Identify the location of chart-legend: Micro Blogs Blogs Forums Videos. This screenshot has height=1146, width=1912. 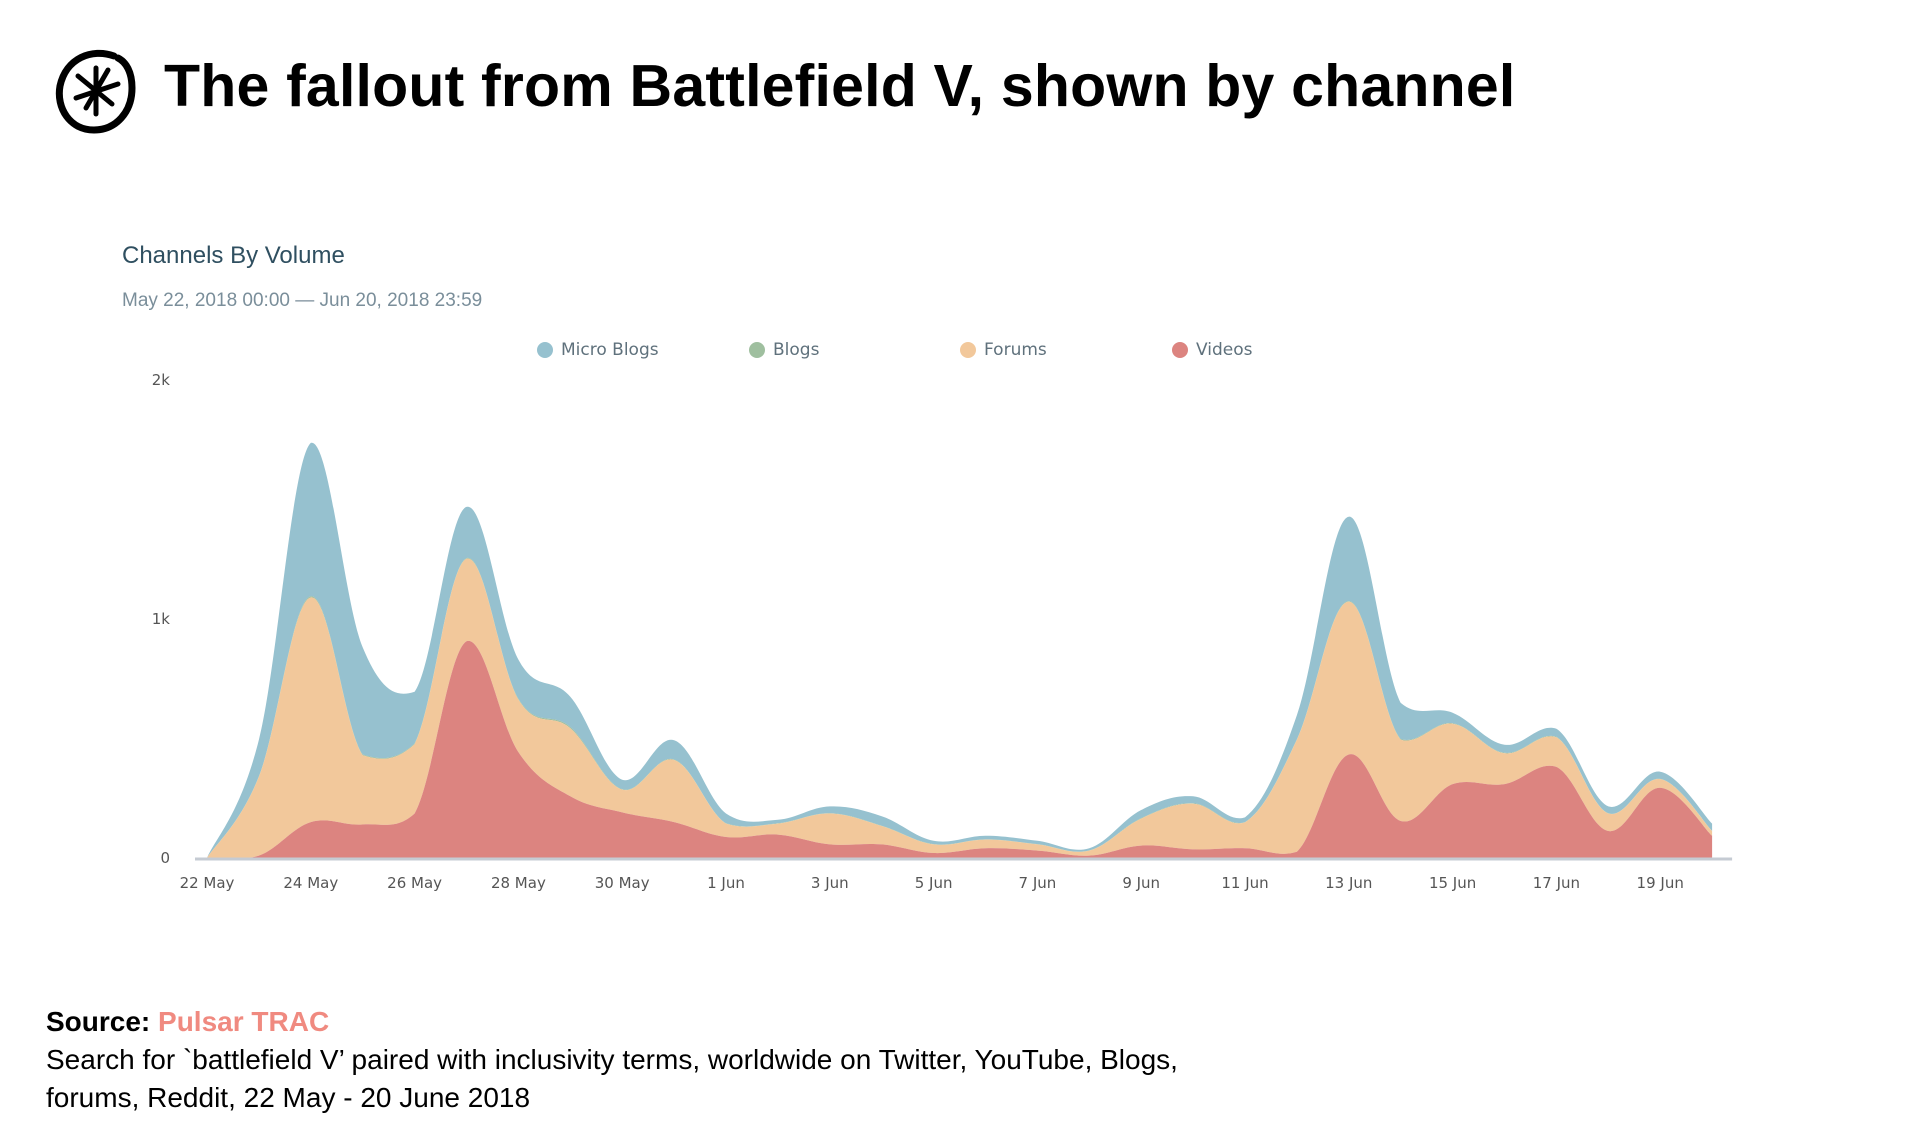
(956, 352).